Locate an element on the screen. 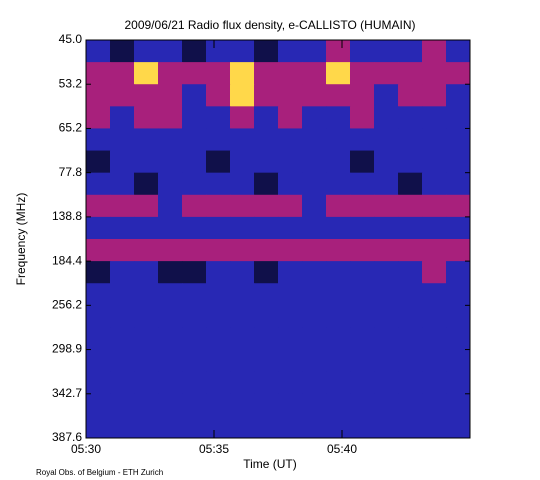  y-tick-label: 65.2 is located at coordinates (71, 128).